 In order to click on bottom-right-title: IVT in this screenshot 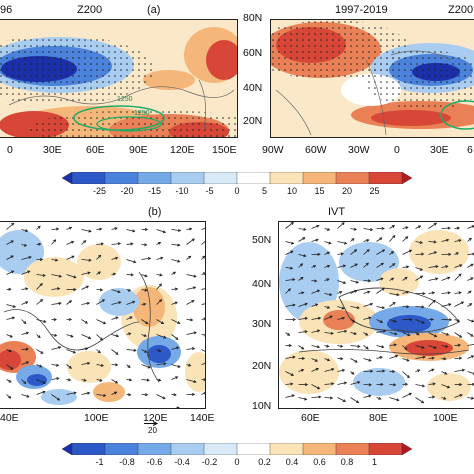, I will do `click(337, 212)`.